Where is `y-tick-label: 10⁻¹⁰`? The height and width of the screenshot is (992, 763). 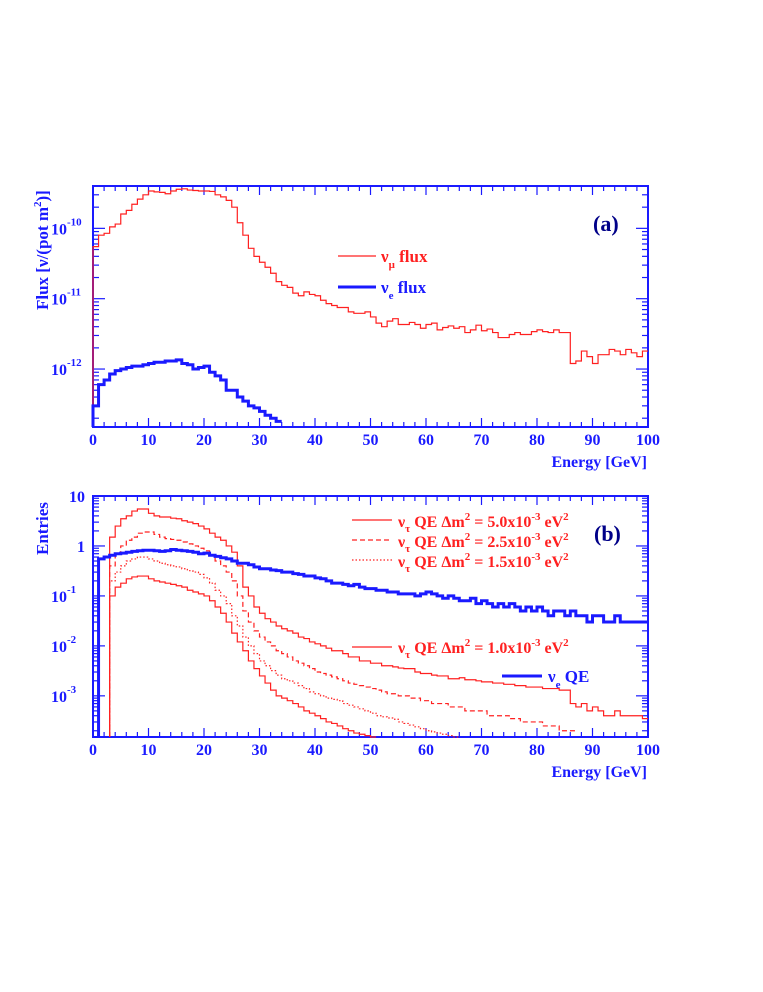 y-tick-label: 10⁻¹⁰ is located at coordinates (66, 227).